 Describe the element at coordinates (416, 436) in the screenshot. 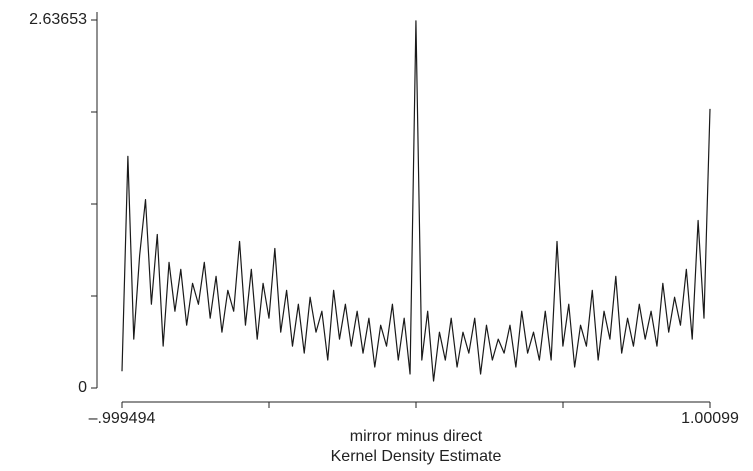

I see `x-axis-title: mirror minus direct` at that location.